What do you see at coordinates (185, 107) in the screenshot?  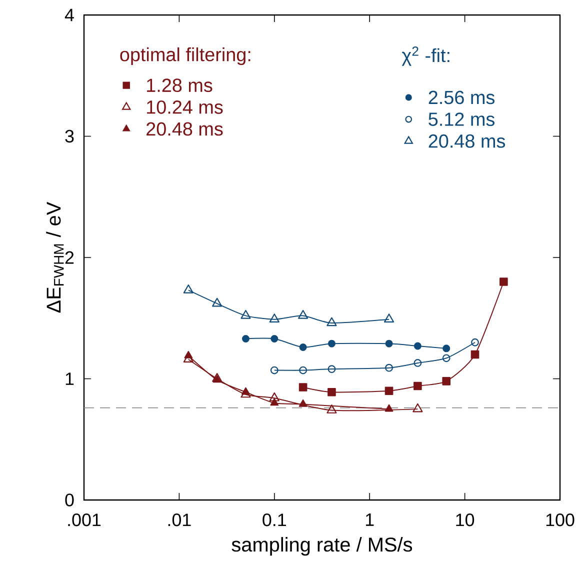 I see `legend-label: 10.24 ms` at bounding box center [185, 107].